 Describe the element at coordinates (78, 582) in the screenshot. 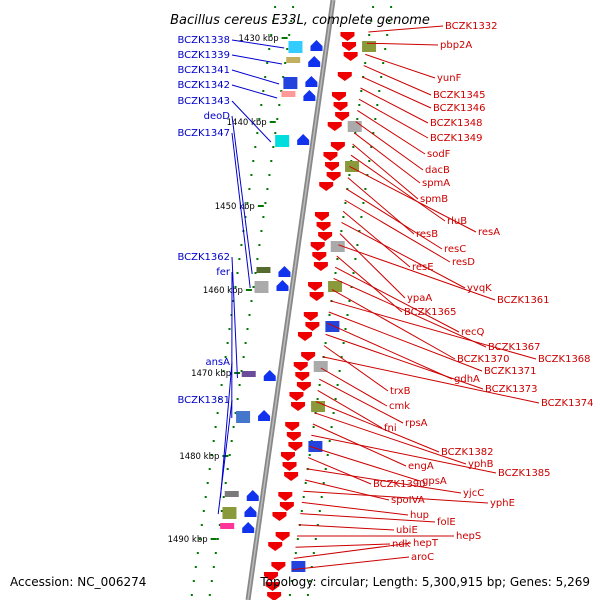

I see `accession-text: Accession: NC_006274` at that location.